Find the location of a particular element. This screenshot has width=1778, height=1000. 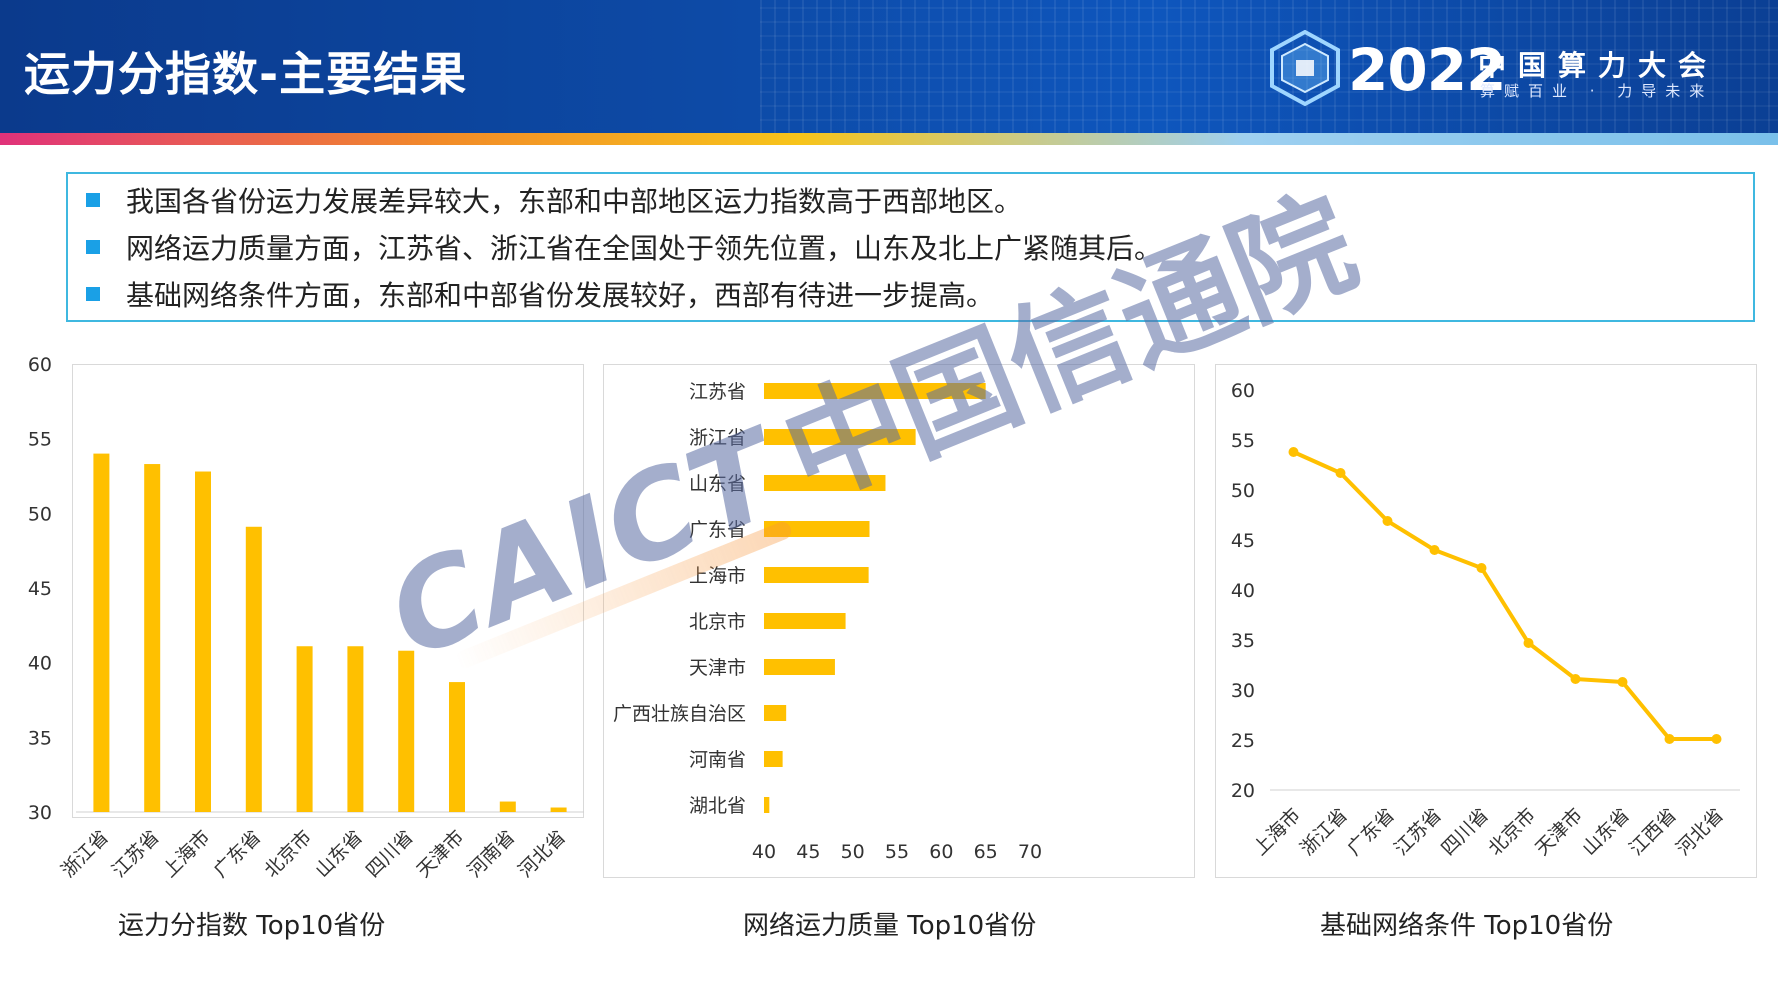

y-tick-label: 25 is located at coordinates (1243, 741).